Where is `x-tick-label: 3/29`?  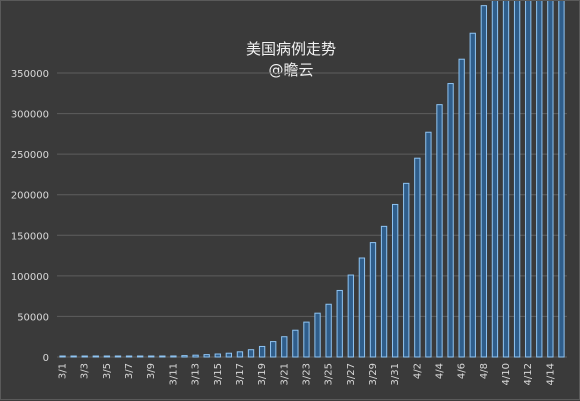 x-tick-label: 3/29 is located at coordinates (373, 374).